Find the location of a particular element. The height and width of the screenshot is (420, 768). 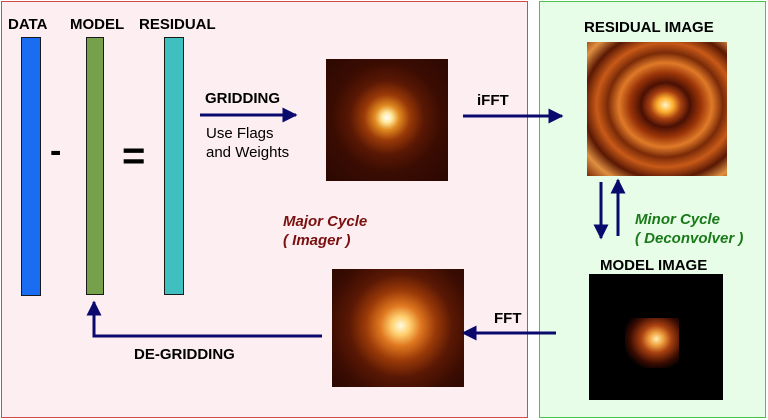

residual-label: RESIDUAL is located at coordinates (177, 24).